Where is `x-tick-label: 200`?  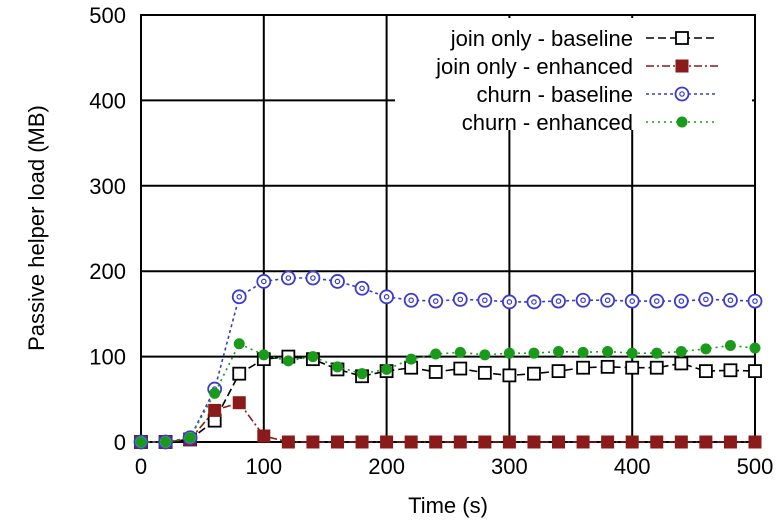 x-tick-label: 200 is located at coordinates (386, 466).